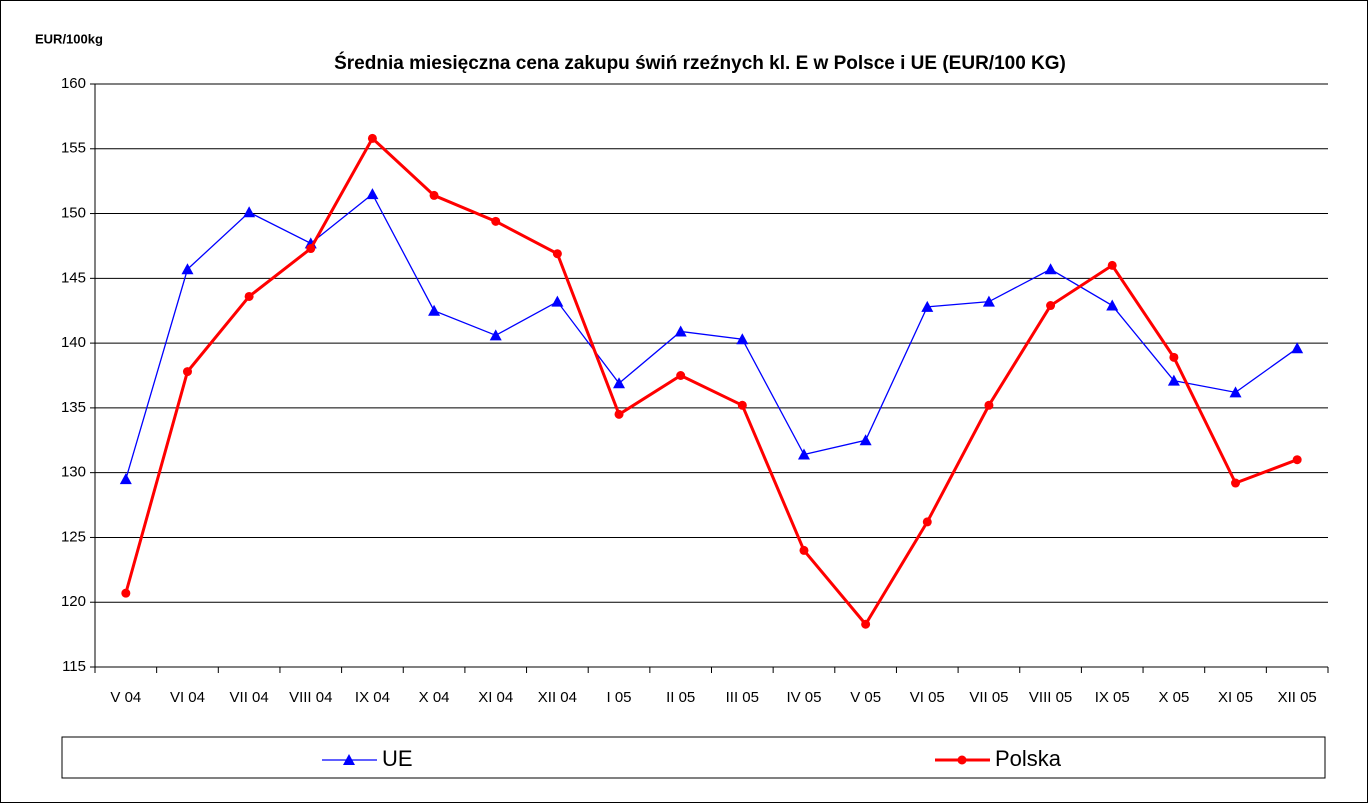  I want to click on x-tick-label: VIII 05, so click(1050, 697).